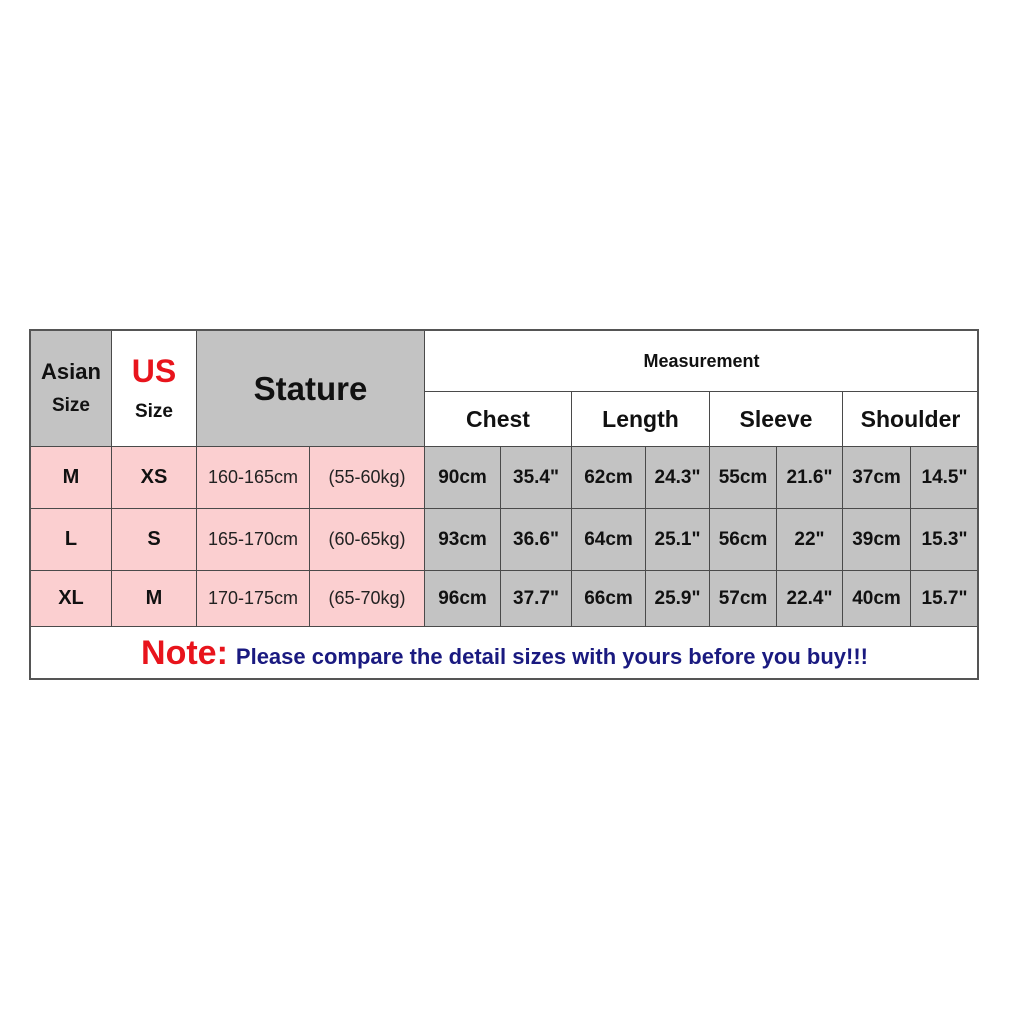 This screenshot has width=1010, height=1010. Describe the element at coordinates (462, 477) in the screenshot. I see `measurement-value-cell: 90cm` at that location.